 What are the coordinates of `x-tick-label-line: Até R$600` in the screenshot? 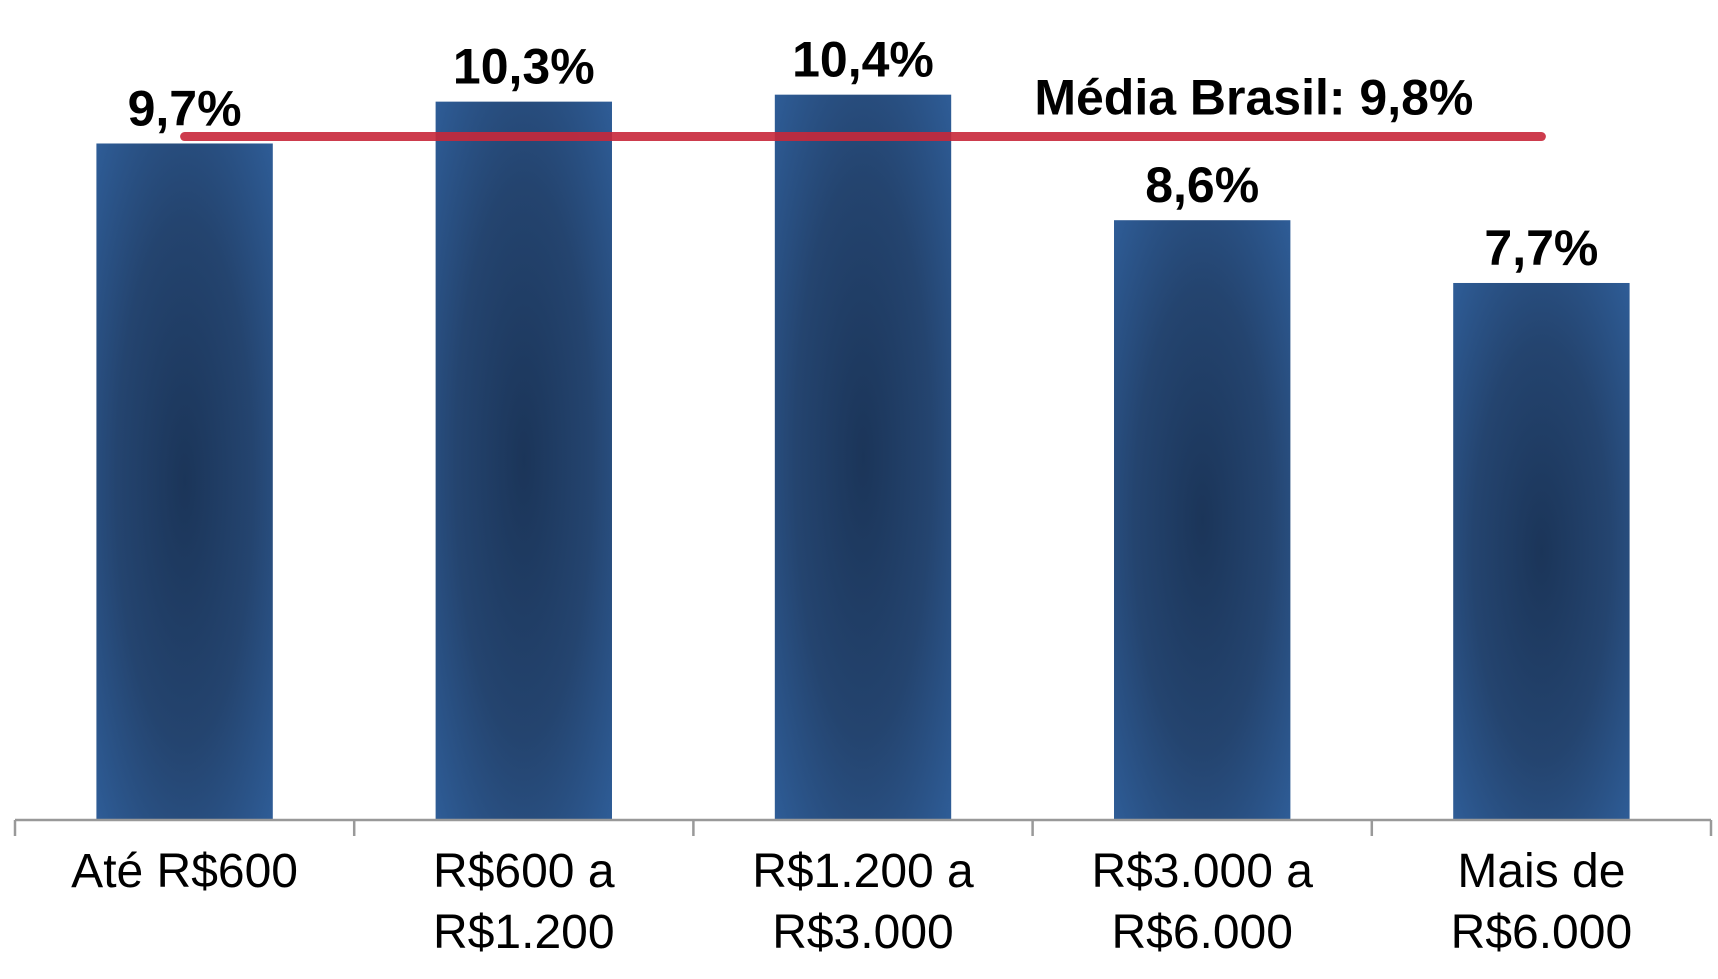 It's located at (184, 871).